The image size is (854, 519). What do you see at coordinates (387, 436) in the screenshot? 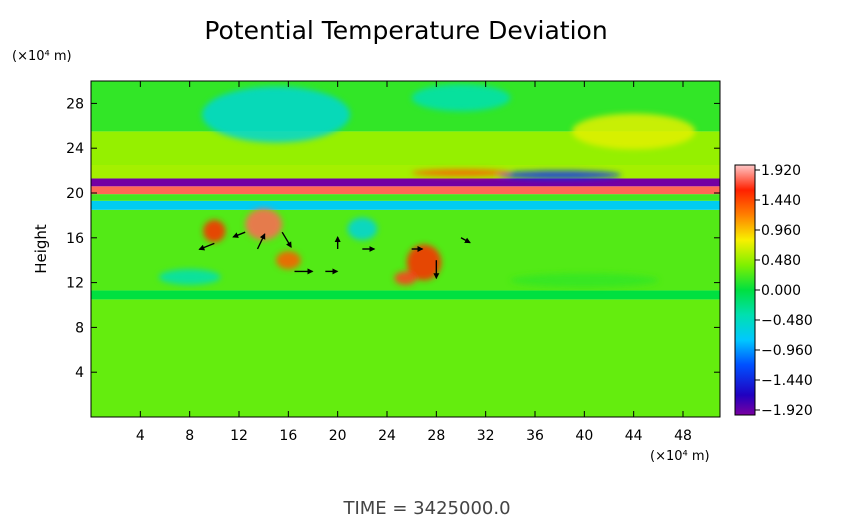
I see `x-tick-label: 24` at bounding box center [387, 436].